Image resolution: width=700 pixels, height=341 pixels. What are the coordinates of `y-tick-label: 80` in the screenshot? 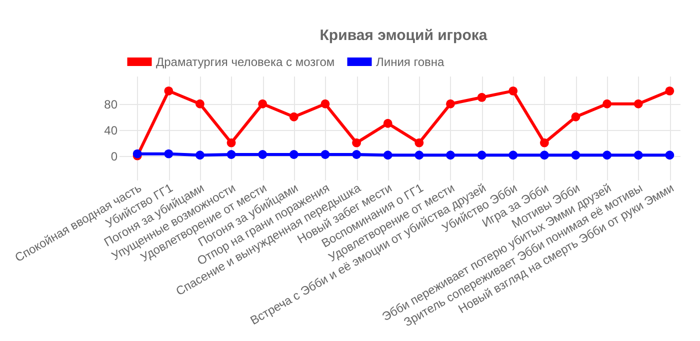 It's located at (111, 104).